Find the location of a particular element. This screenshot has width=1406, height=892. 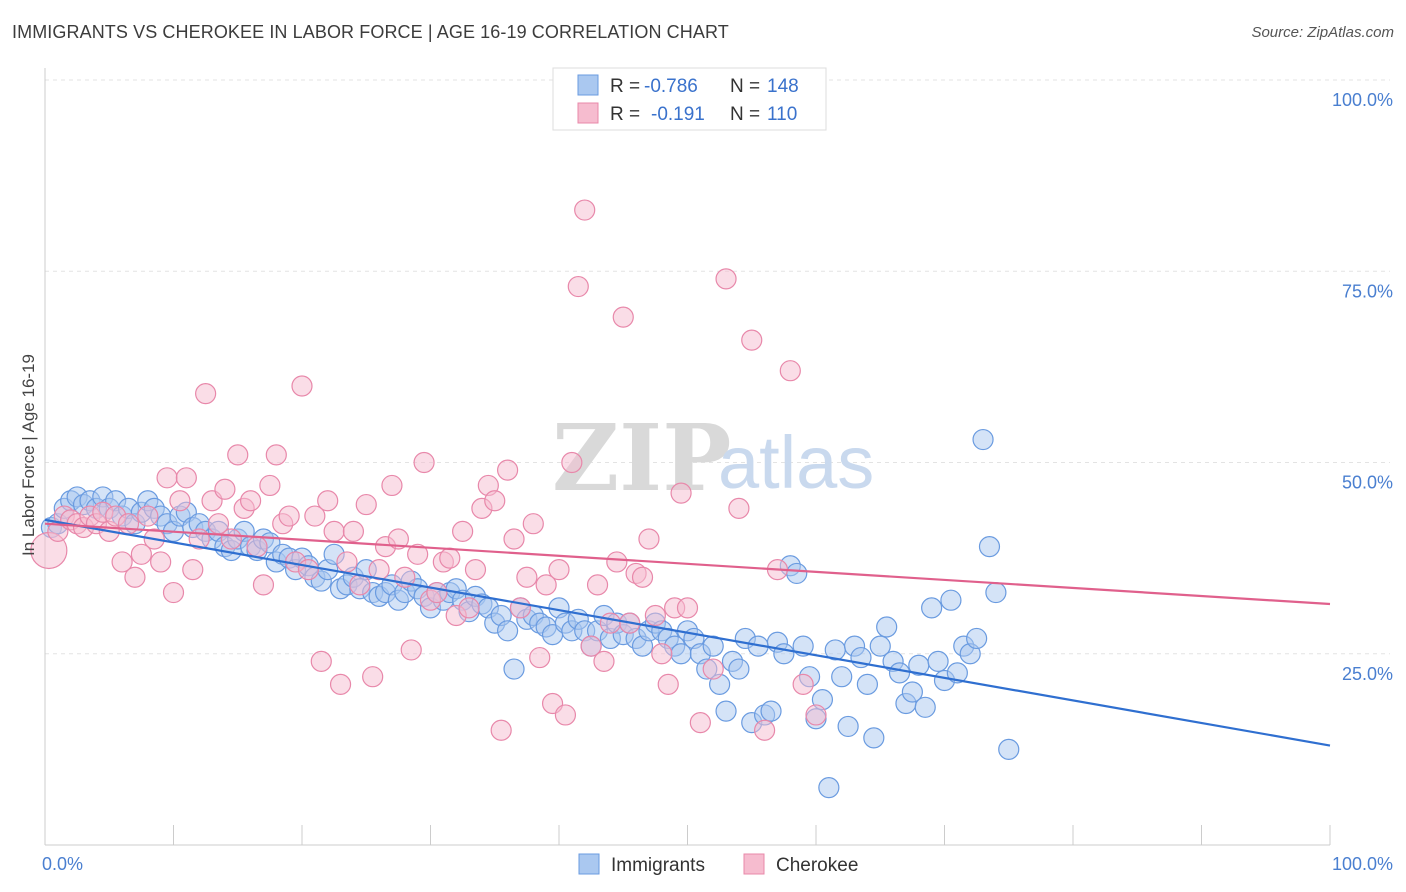

legend-bottom-label-cherokee: Cherokee is located at coordinates (817, 865).